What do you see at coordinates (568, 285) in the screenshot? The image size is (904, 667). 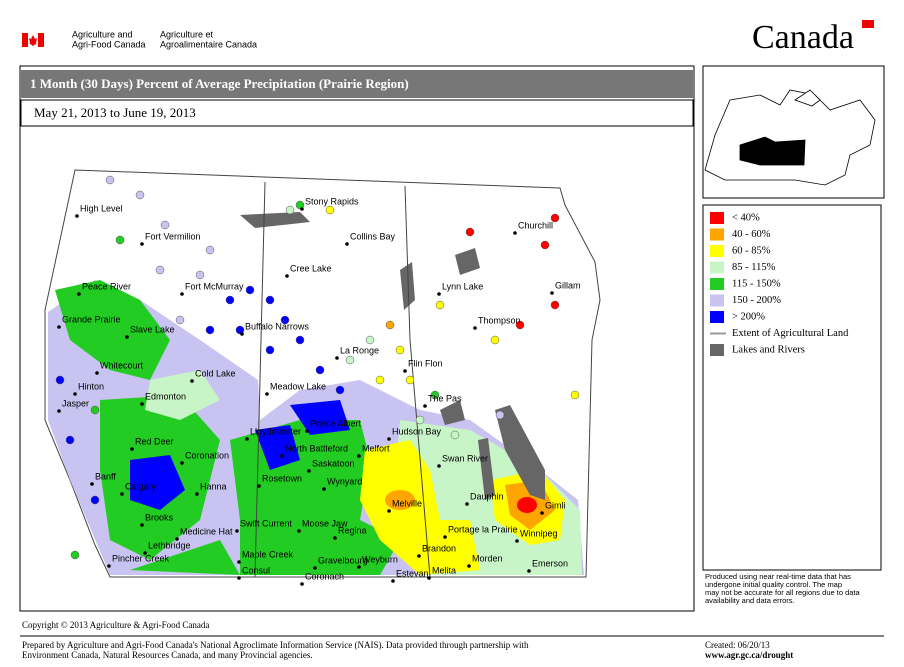 I see `place-label: Gillam` at bounding box center [568, 285].